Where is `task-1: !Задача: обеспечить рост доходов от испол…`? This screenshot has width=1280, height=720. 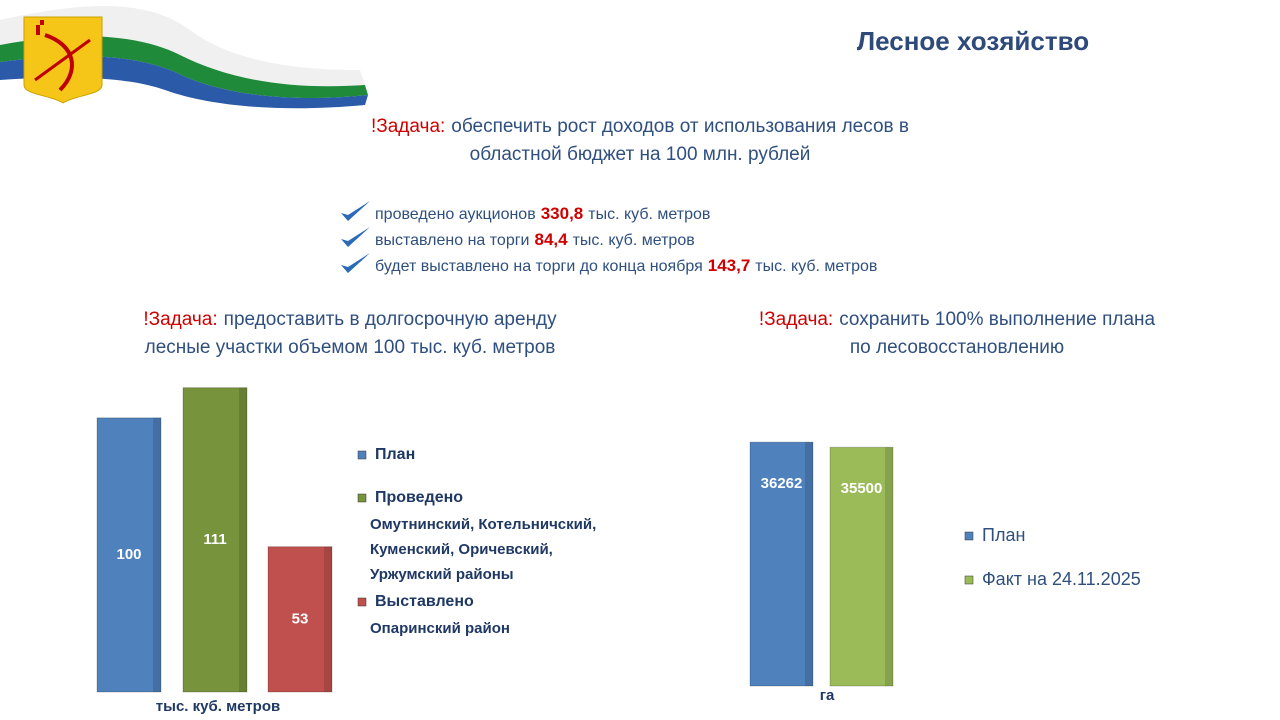
task-1: !Задача: обеспечить рост доходов от испол… is located at coordinates (640, 126).